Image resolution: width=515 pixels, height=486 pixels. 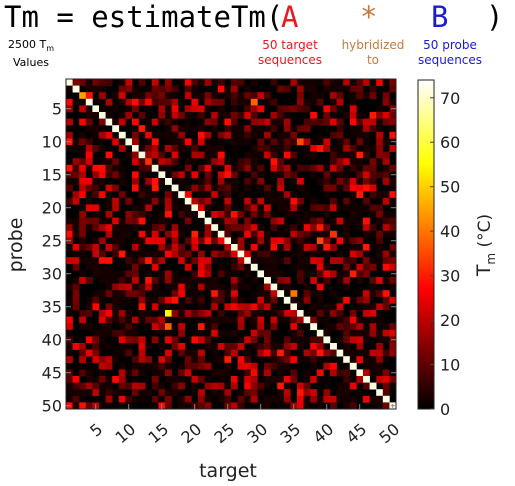 What do you see at coordinates (96, 430) in the screenshot?
I see `x-tick-label: 5` at bounding box center [96, 430].